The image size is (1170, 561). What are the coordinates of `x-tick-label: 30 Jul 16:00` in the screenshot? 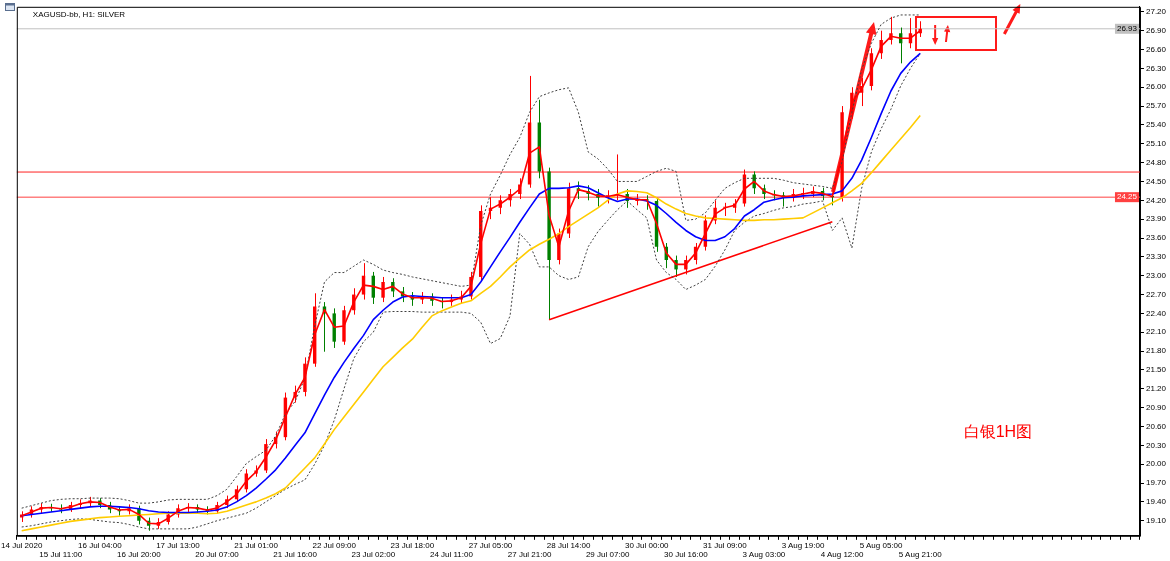 It's located at (686, 555).